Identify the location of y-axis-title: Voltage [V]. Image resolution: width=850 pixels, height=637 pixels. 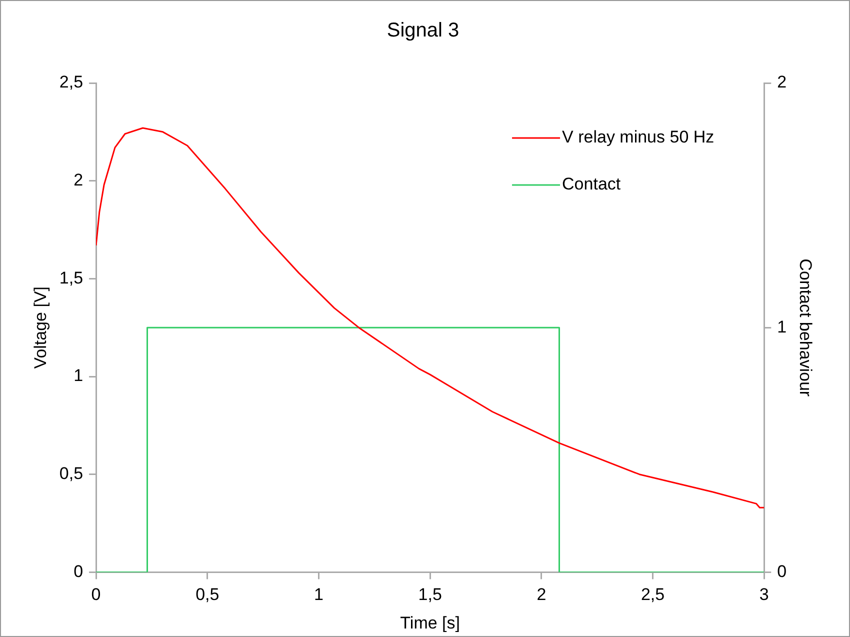
(40, 327).